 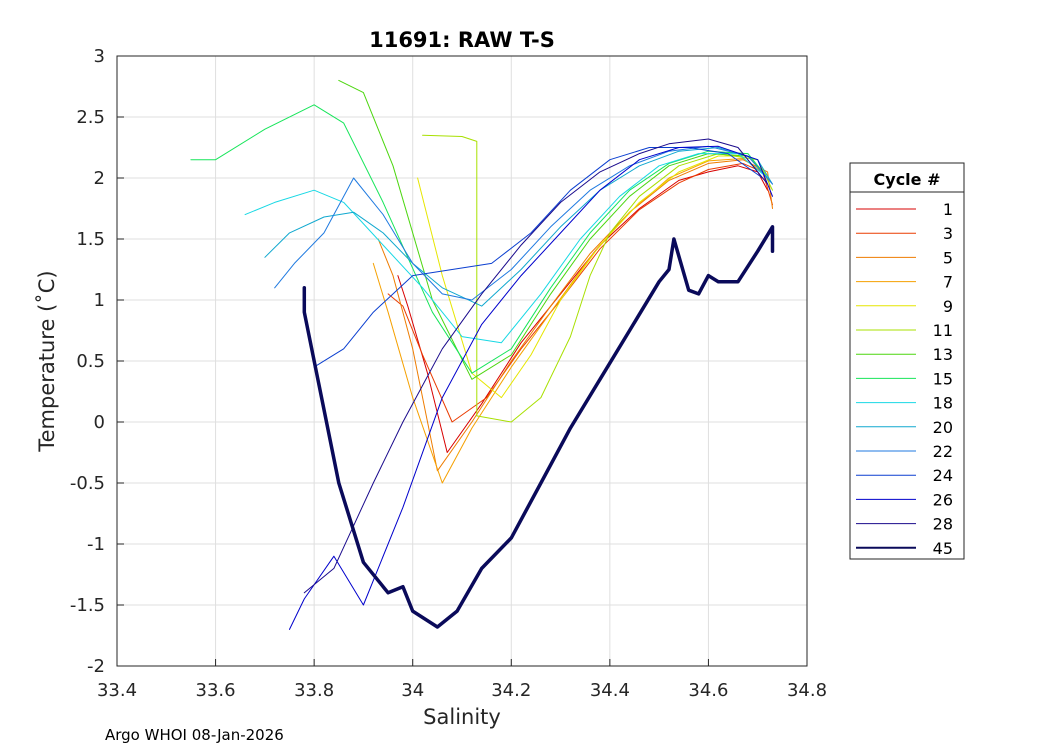 I want to click on y-tick-label: -1, so click(x=96, y=544).